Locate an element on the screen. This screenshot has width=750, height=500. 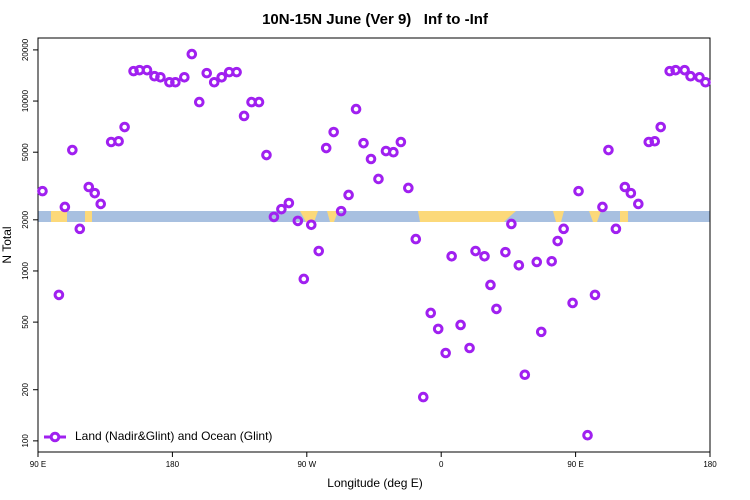
legend-label: Land (Nadir&Glint) and Ocean (Glint) is located at coordinates (173, 436).